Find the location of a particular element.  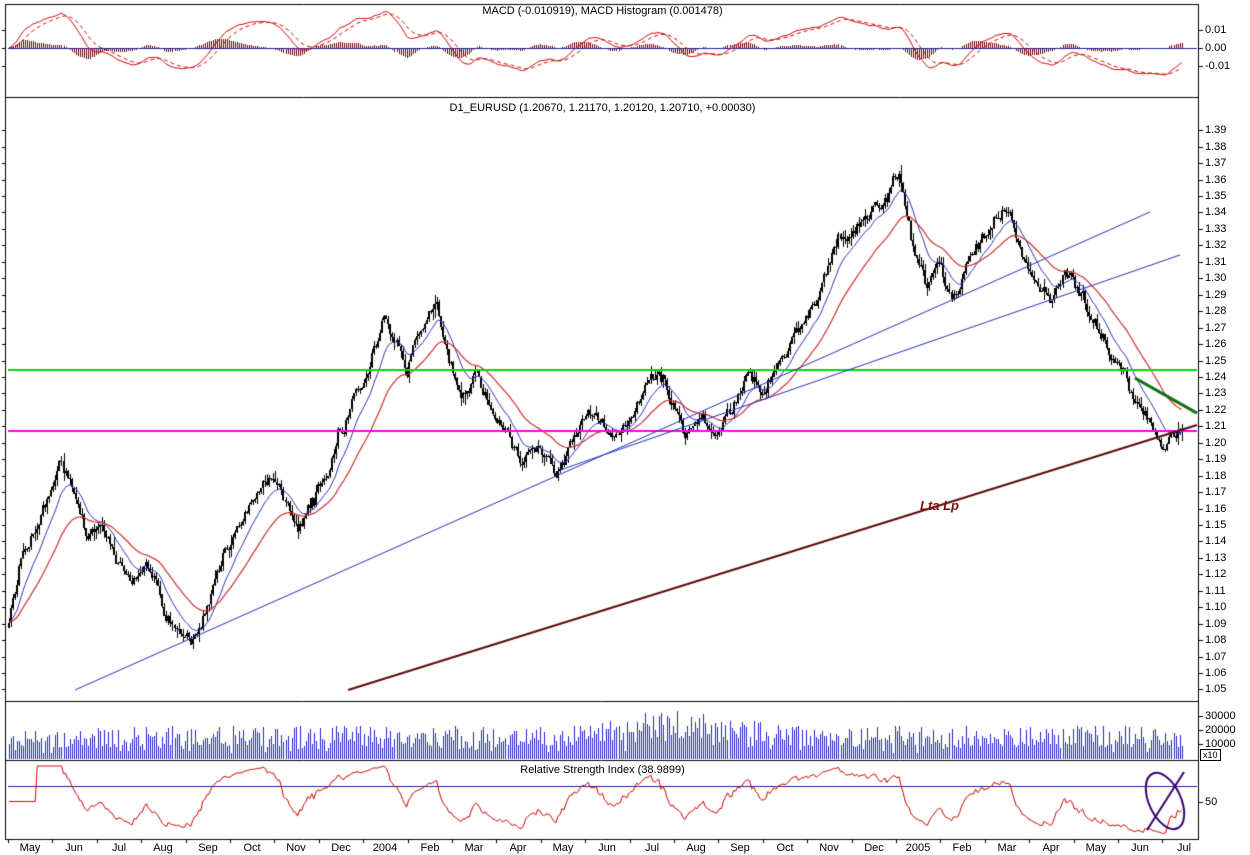

price-tick-label: 1.31 is located at coordinates (1216, 261).